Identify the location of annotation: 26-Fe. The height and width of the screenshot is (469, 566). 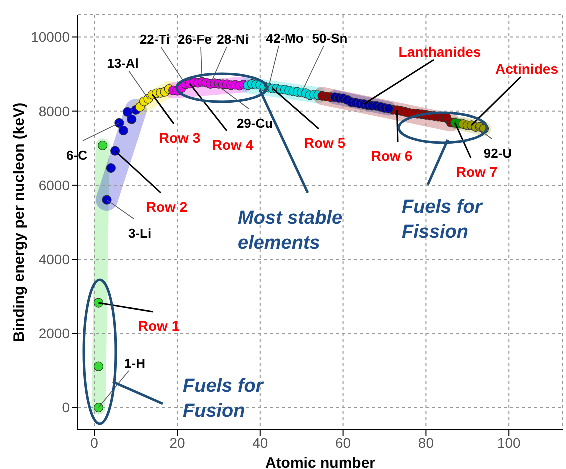
(195, 39).